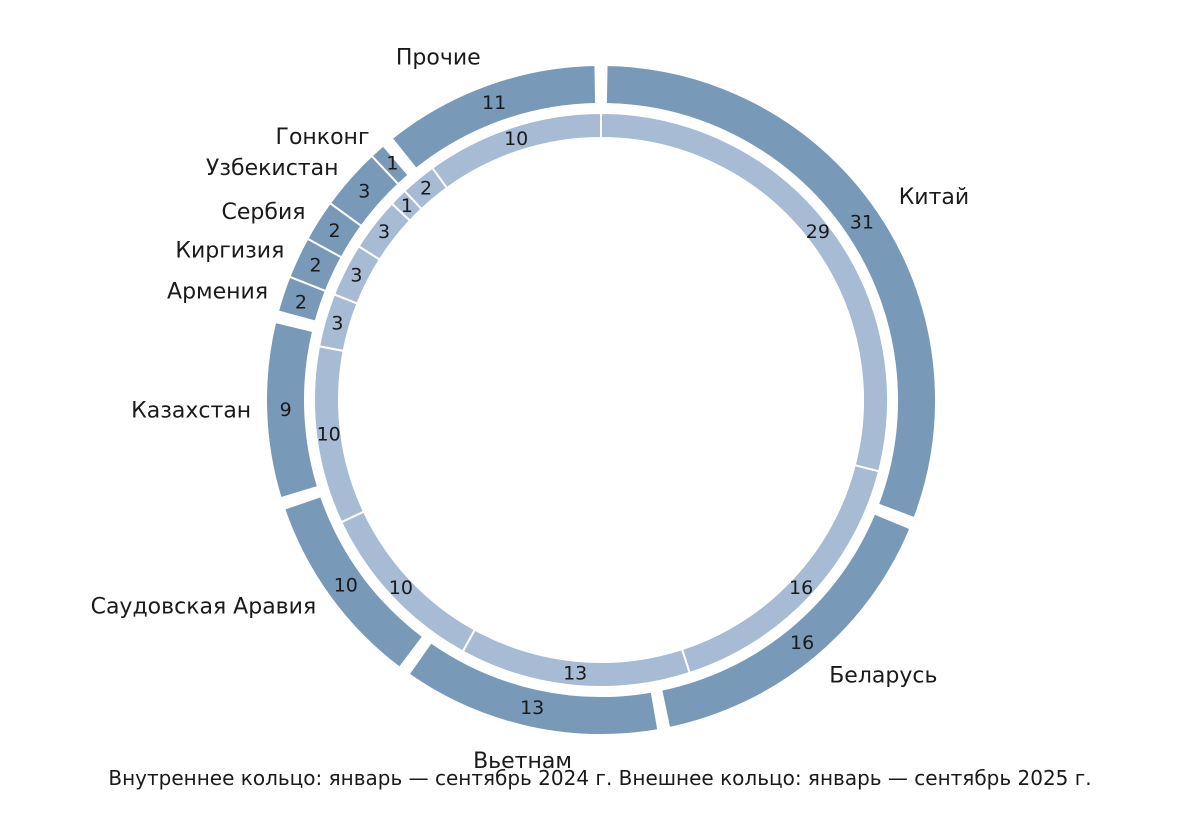 Image resolution: width=1200 pixels, height=829 pixels. Describe the element at coordinates (802, 643) in the screenshot. I see `outer-value-беларусь: 16` at that location.